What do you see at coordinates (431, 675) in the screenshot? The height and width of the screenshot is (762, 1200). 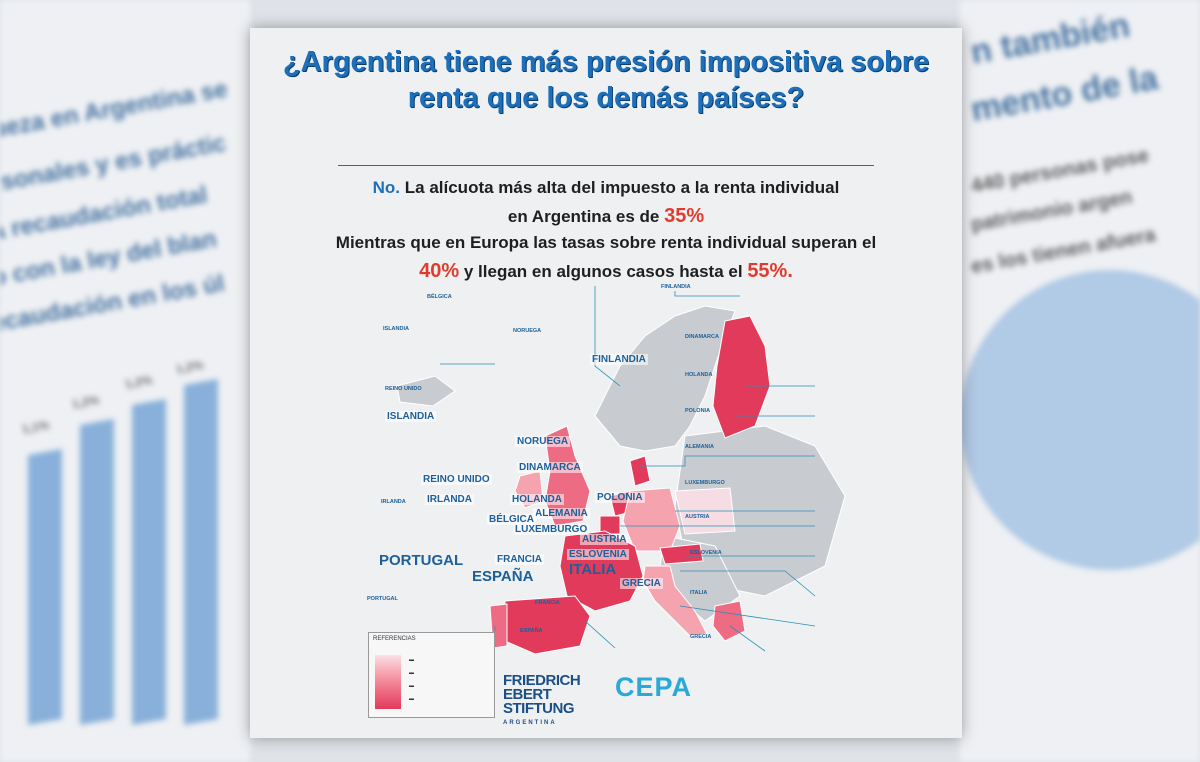 I see `map-legend: REFERENCIAS ▬ ▬ ▬ ▬` at bounding box center [431, 675].